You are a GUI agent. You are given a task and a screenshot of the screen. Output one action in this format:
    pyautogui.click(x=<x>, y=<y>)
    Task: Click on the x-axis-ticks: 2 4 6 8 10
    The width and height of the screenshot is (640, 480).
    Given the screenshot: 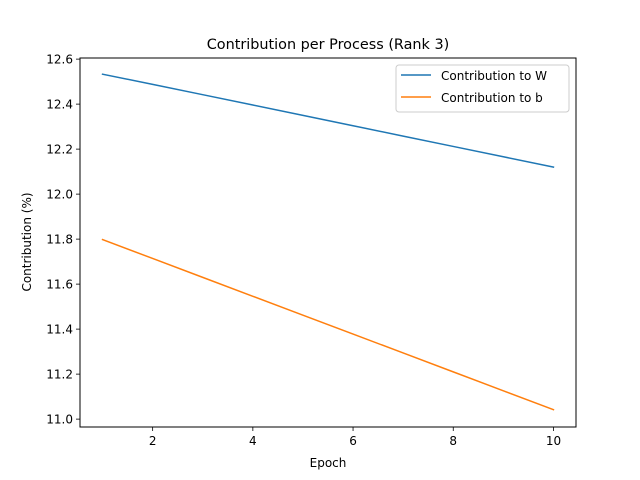 What is the action you would take?
    pyautogui.click(x=355, y=437)
    